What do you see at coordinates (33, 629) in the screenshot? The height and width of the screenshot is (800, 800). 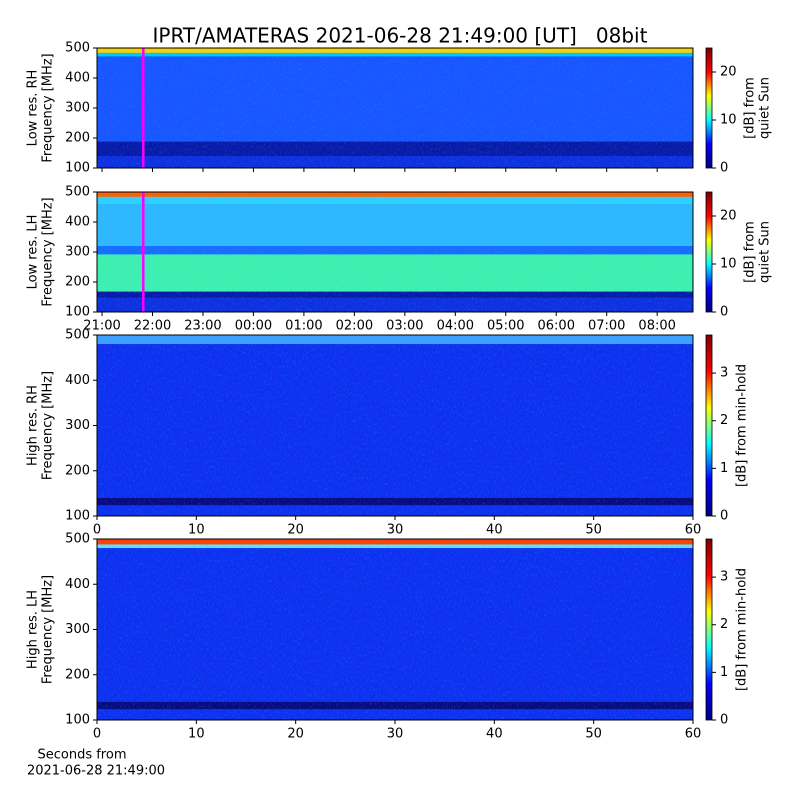 I see `y-axis-label: High res. LH` at bounding box center [33, 629].